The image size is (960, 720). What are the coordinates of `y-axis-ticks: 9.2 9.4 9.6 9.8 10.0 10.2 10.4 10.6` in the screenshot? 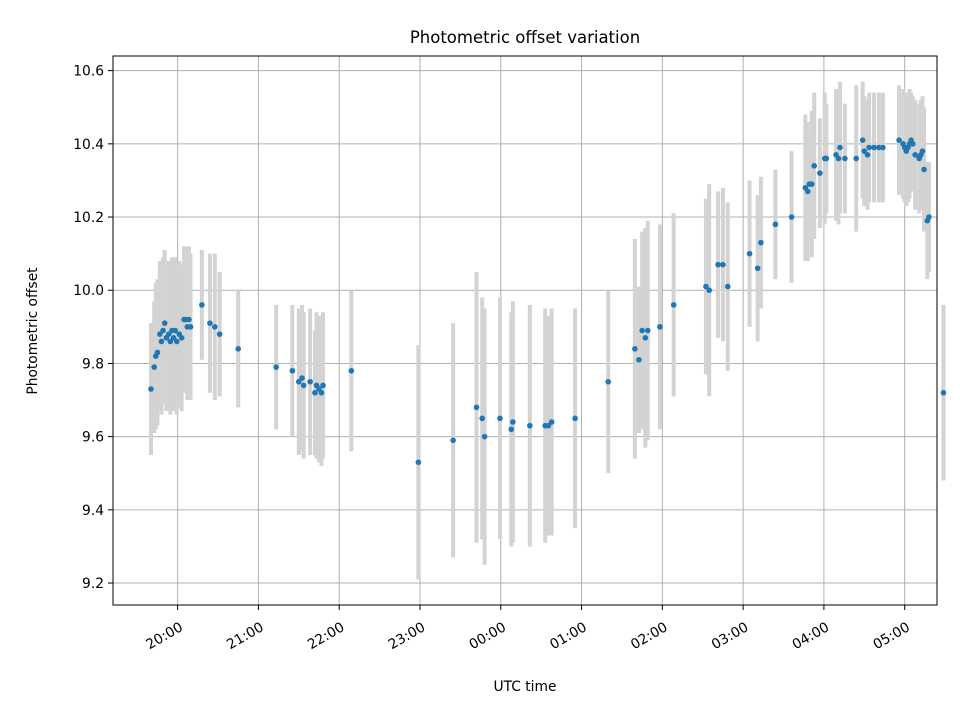 It's located at (93, 328).